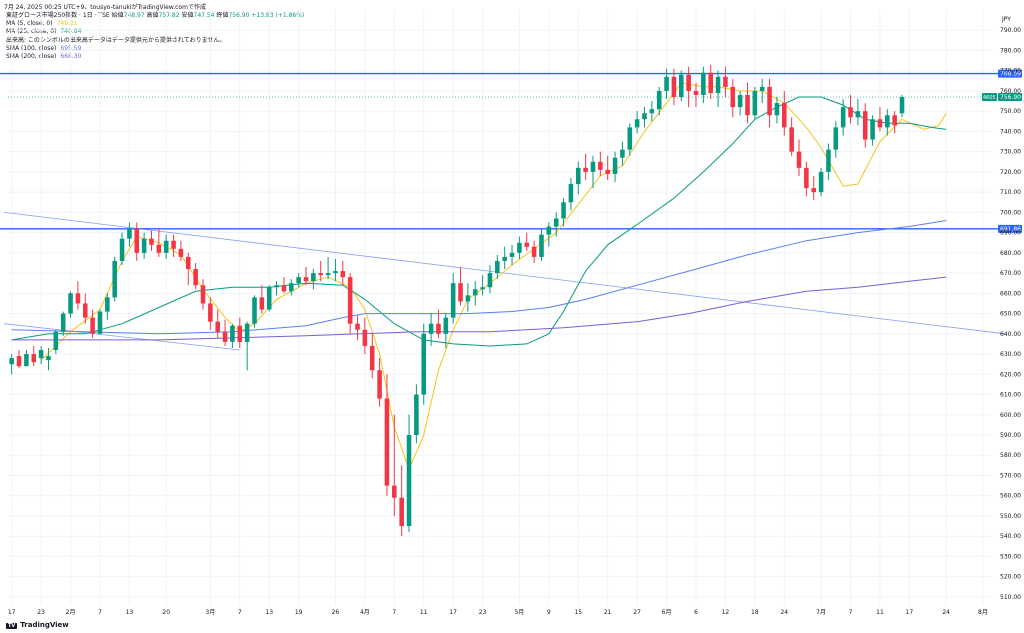 This screenshot has width=1024, height=633. I want to click on price-tick-label: 760.00, so click(1010, 91).